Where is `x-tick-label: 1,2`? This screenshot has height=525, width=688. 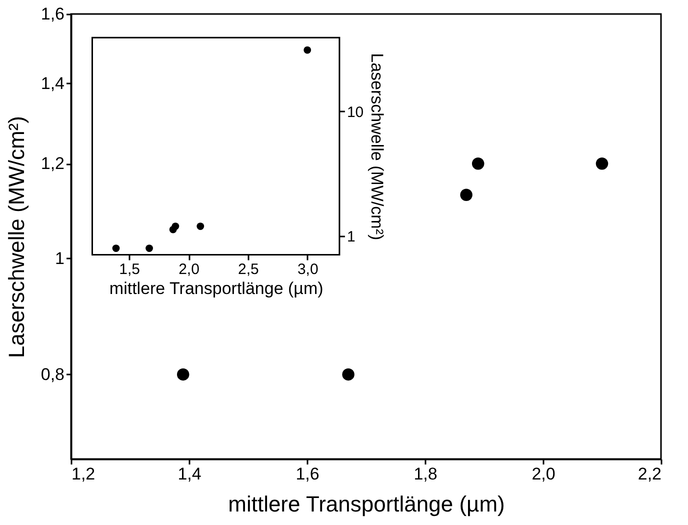
x-tick-label: 1,2 is located at coordinates (84, 474).